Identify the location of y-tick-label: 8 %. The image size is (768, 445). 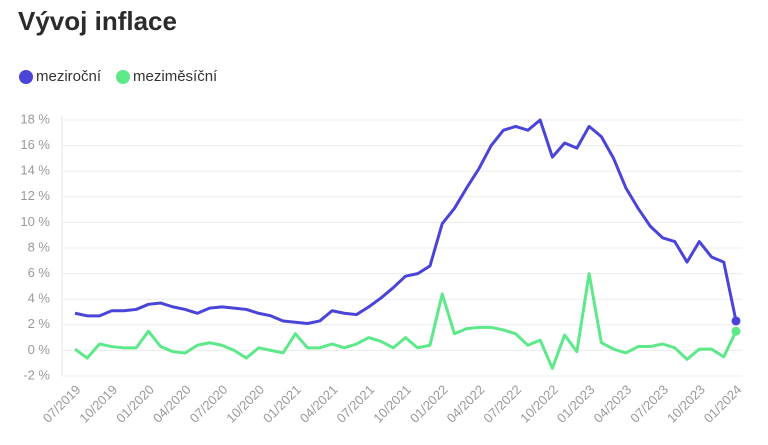
(39, 246).